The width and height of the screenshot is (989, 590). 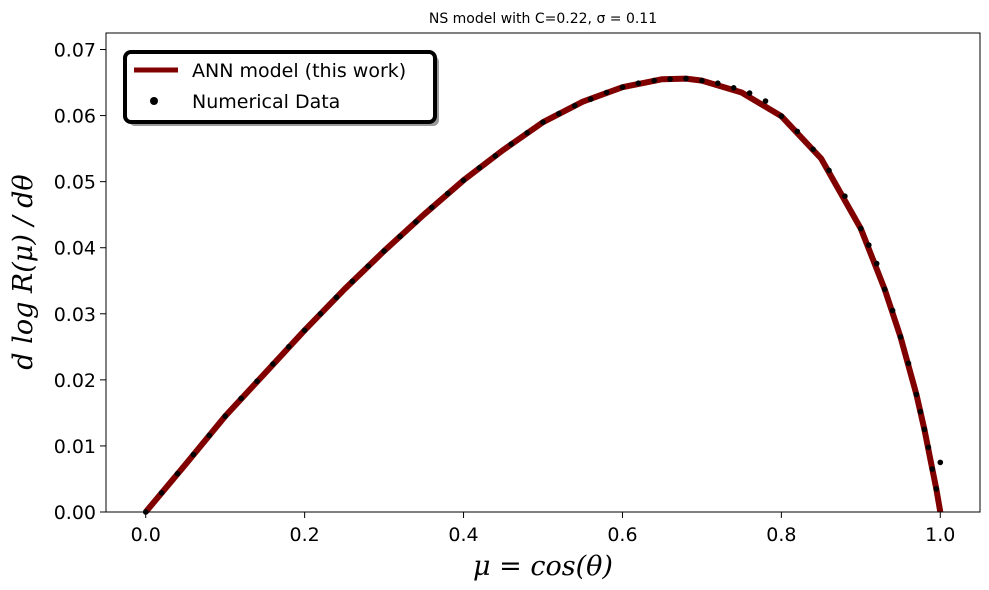 What do you see at coordinates (75, 183) in the screenshot?
I see `y-tick-label: 0.05` at bounding box center [75, 183].